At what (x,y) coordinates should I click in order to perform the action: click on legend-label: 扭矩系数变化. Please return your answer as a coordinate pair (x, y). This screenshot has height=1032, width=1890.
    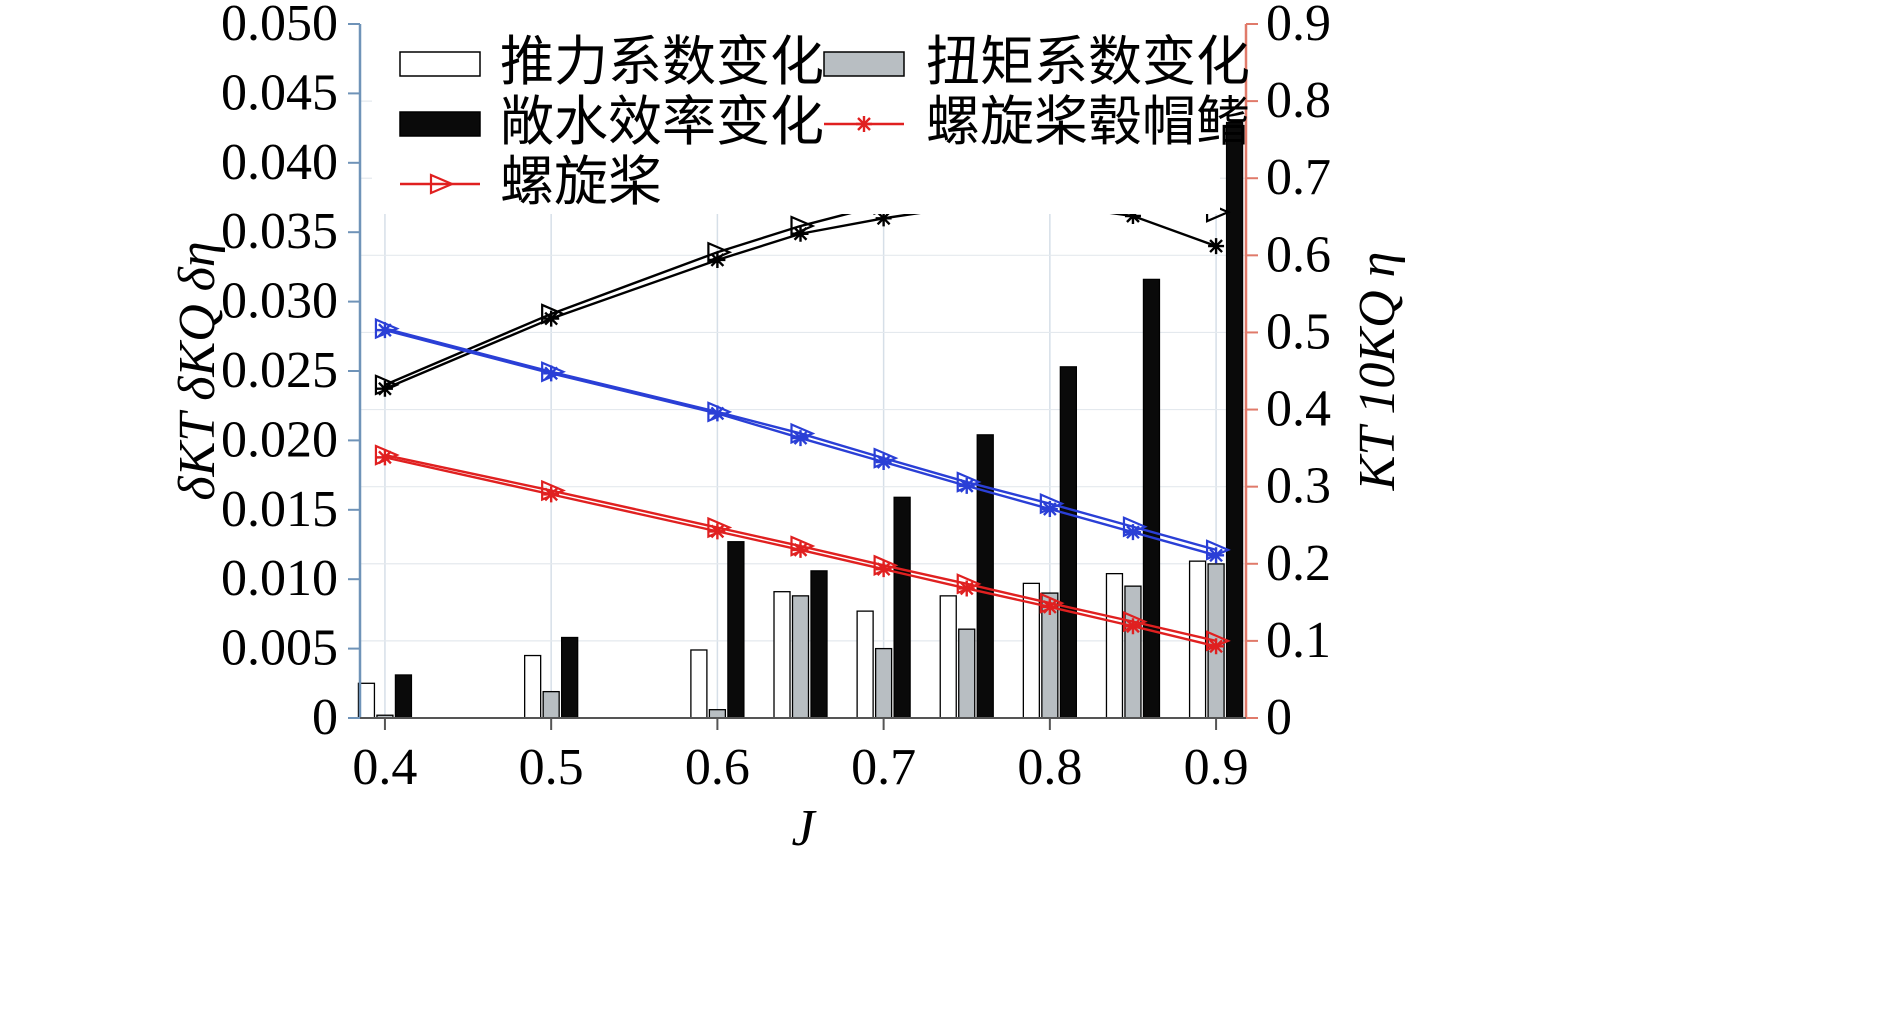
    Looking at the image, I should click on (1088, 61).